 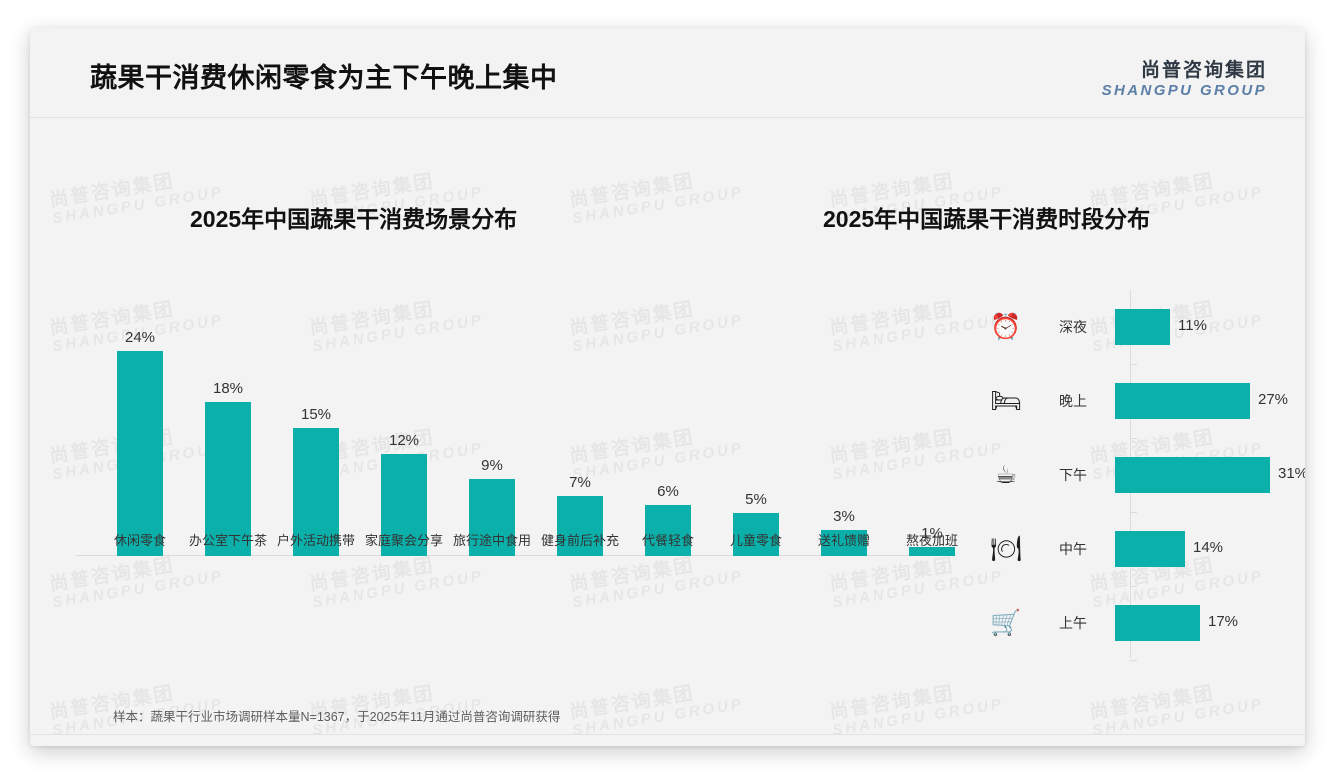 I want to click on bar-value-label: 11%, so click(x=1192, y=325).